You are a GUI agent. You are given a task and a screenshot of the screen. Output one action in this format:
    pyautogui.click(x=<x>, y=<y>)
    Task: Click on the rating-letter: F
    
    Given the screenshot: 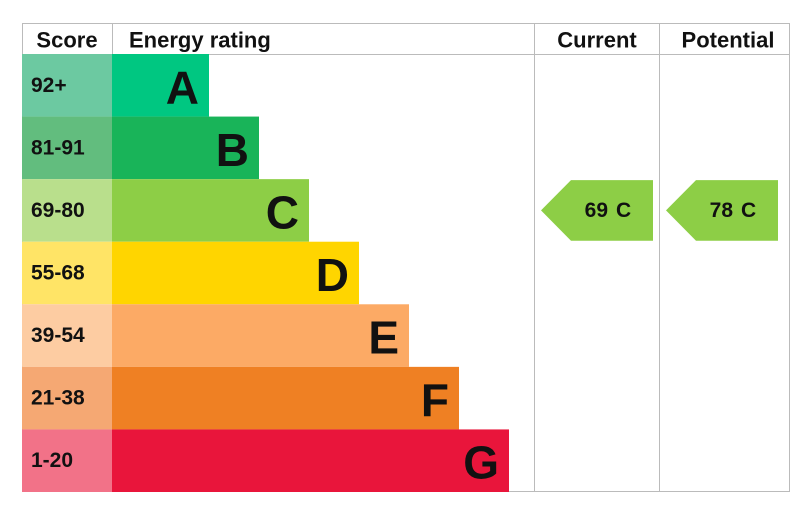 What is the action you would take?
    pyautogui.click(x=435, y=400)
    